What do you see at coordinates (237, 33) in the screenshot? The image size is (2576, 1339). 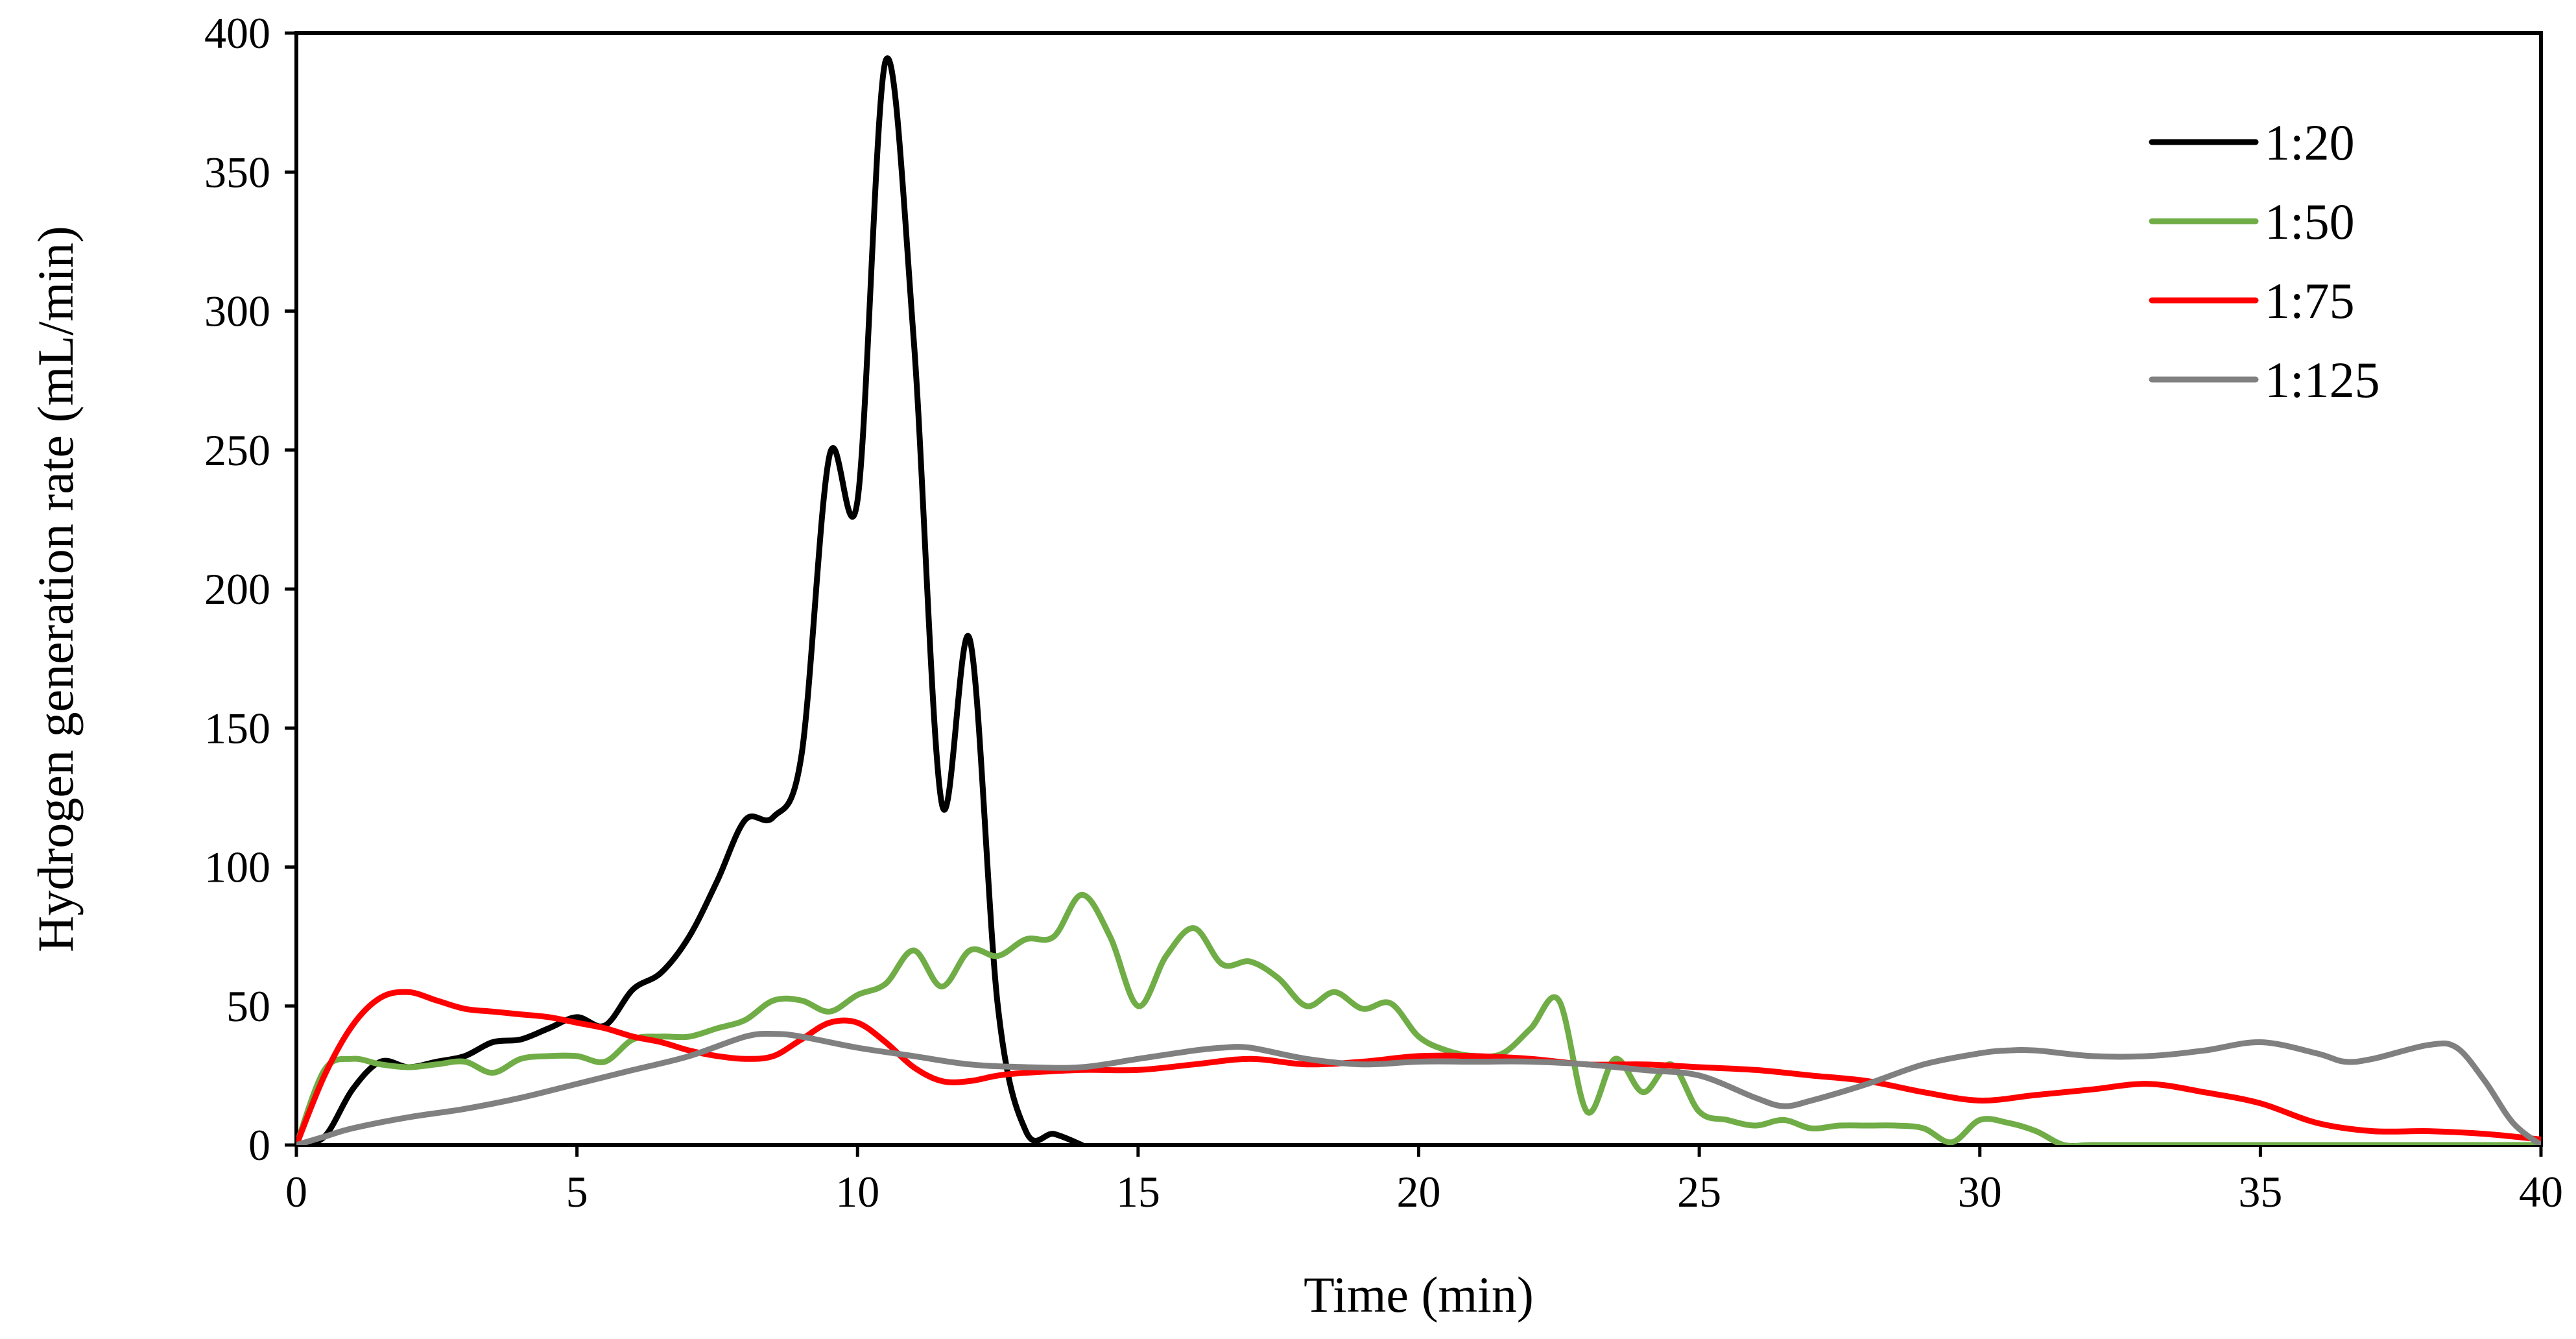 I see `y-tick-label: 400` at bounding box center [237, 33].